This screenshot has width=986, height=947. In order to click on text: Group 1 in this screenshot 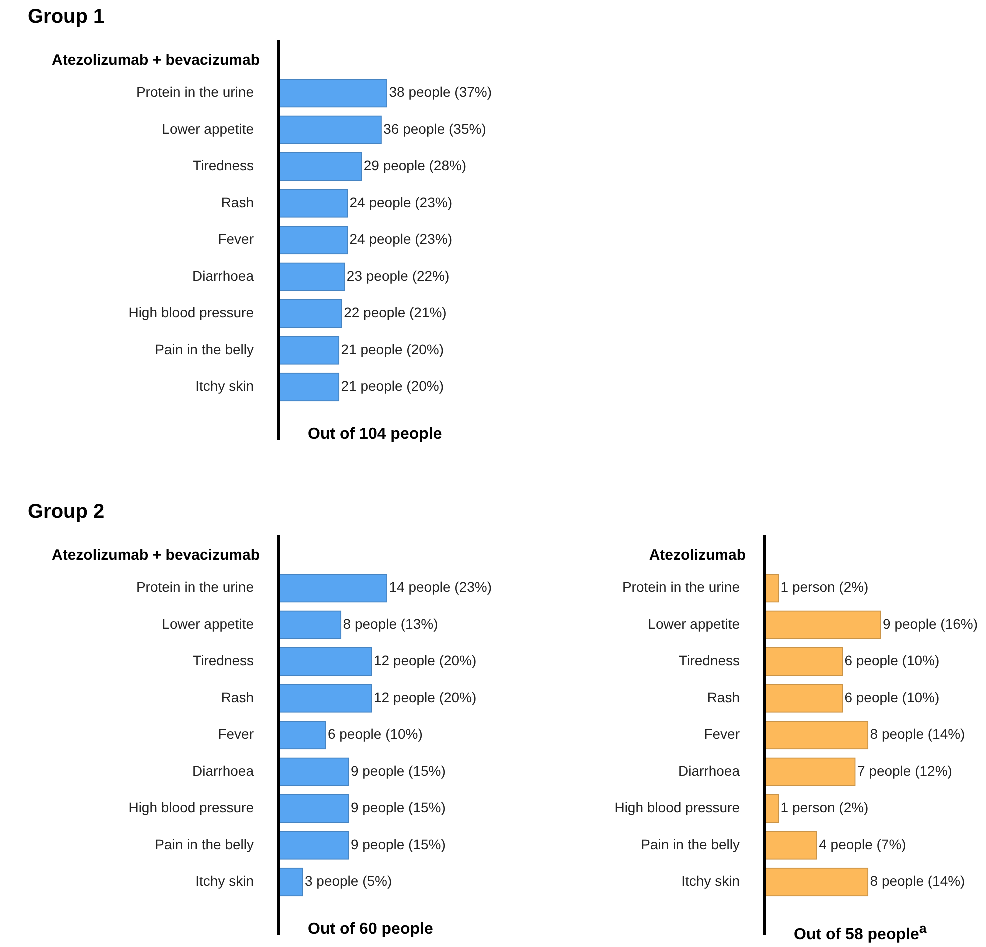, I will do `click(66, 17)`.